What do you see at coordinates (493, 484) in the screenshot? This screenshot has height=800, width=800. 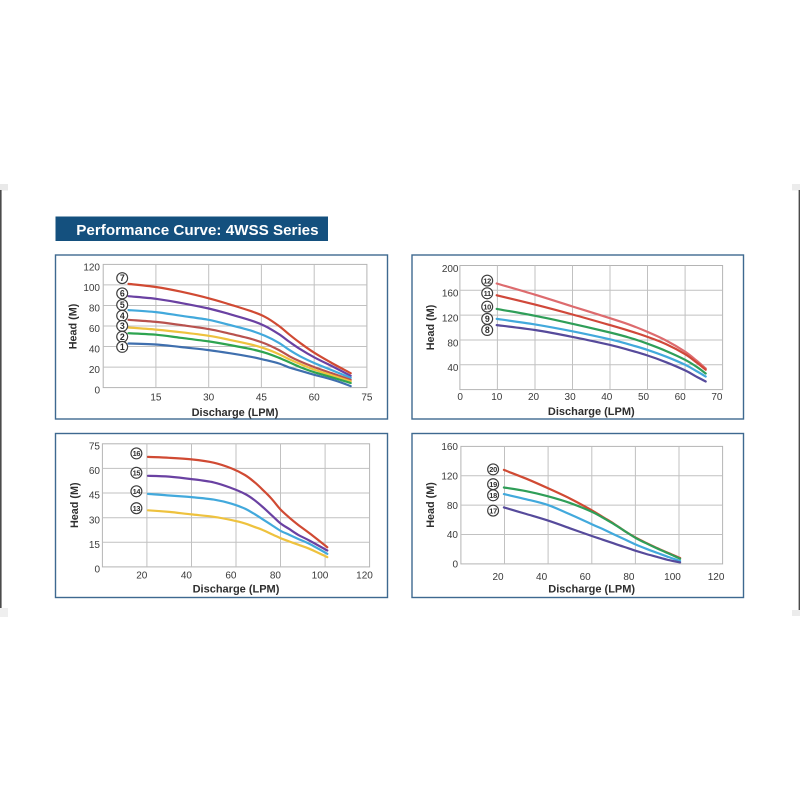 I see `svg-text: 19` at bounding box center [493, 484].